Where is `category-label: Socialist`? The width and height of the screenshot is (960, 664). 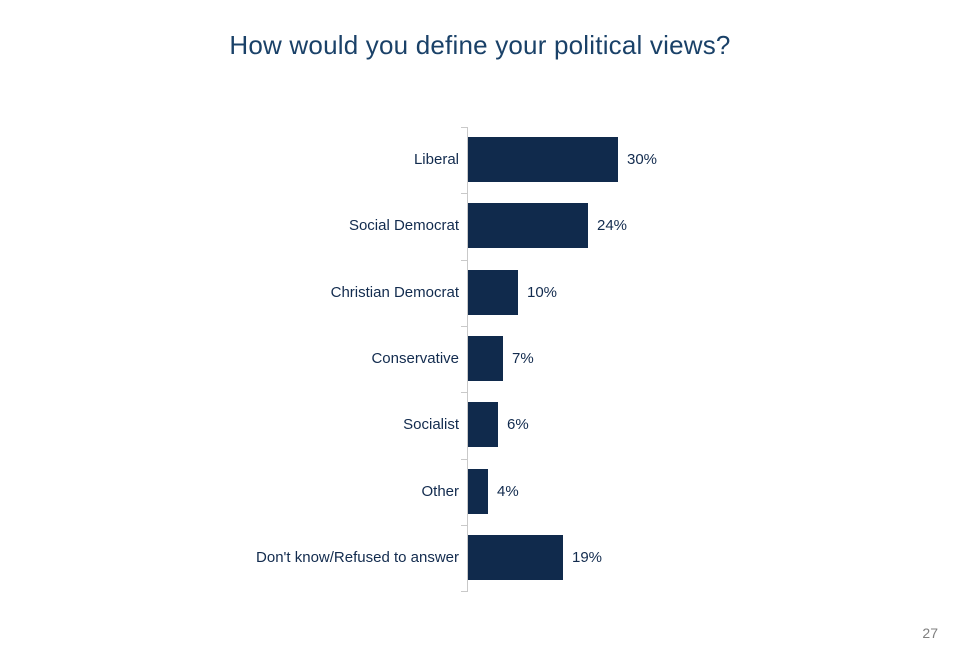
category-label: Socialist is located at coordinates (431, 425).